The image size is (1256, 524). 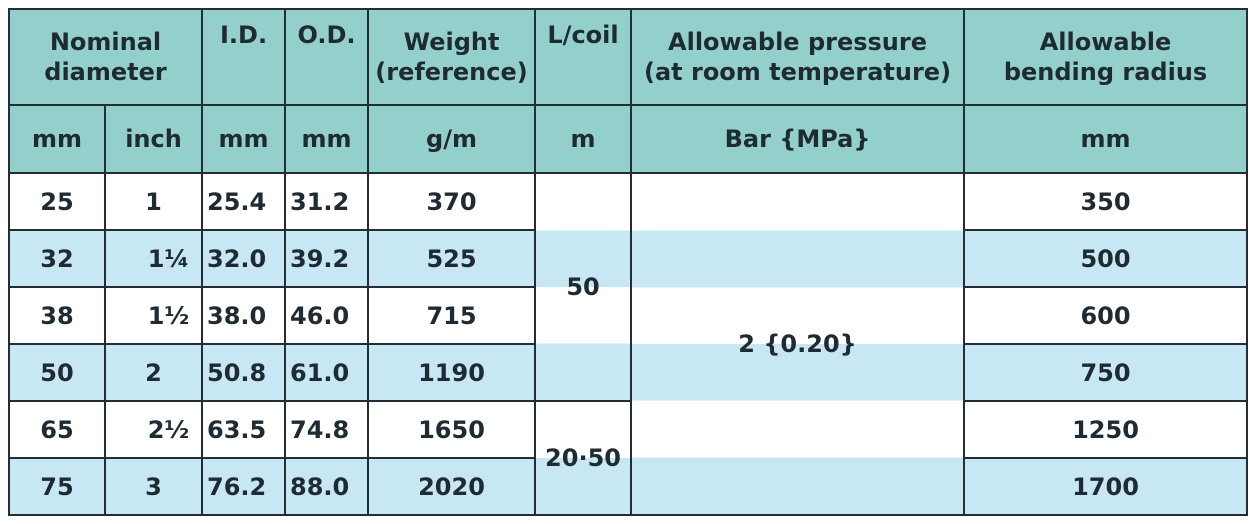 I want to click on table-row: 75 3 76.2 88.0 2020 1700, so click(x=628, y=486).